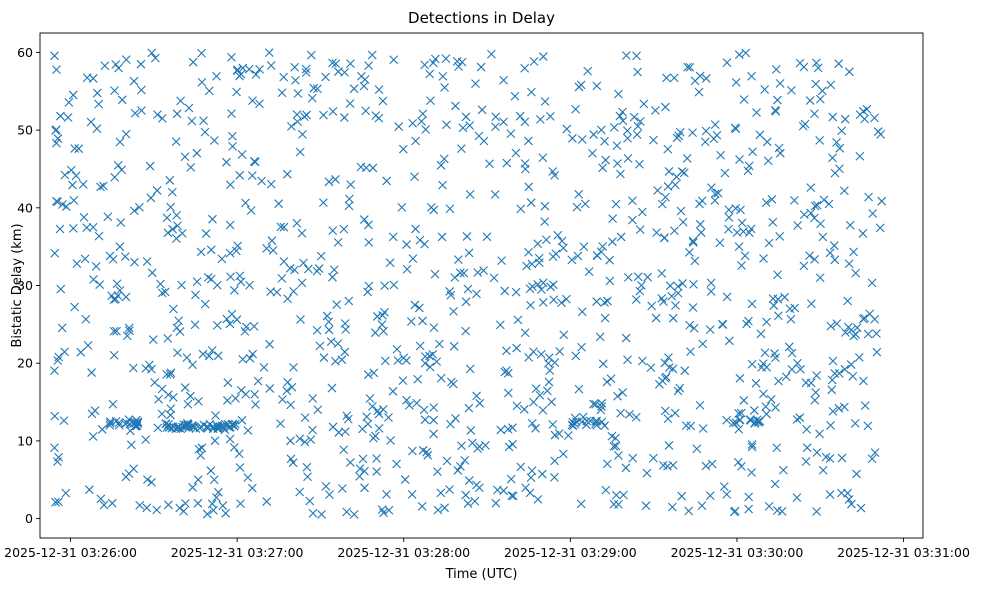 The image size is (987, 590). What do you see at coordinates (25, 130) in the screenshot?
I see `y-tick-label: 50` at bounding box center [25, 130].